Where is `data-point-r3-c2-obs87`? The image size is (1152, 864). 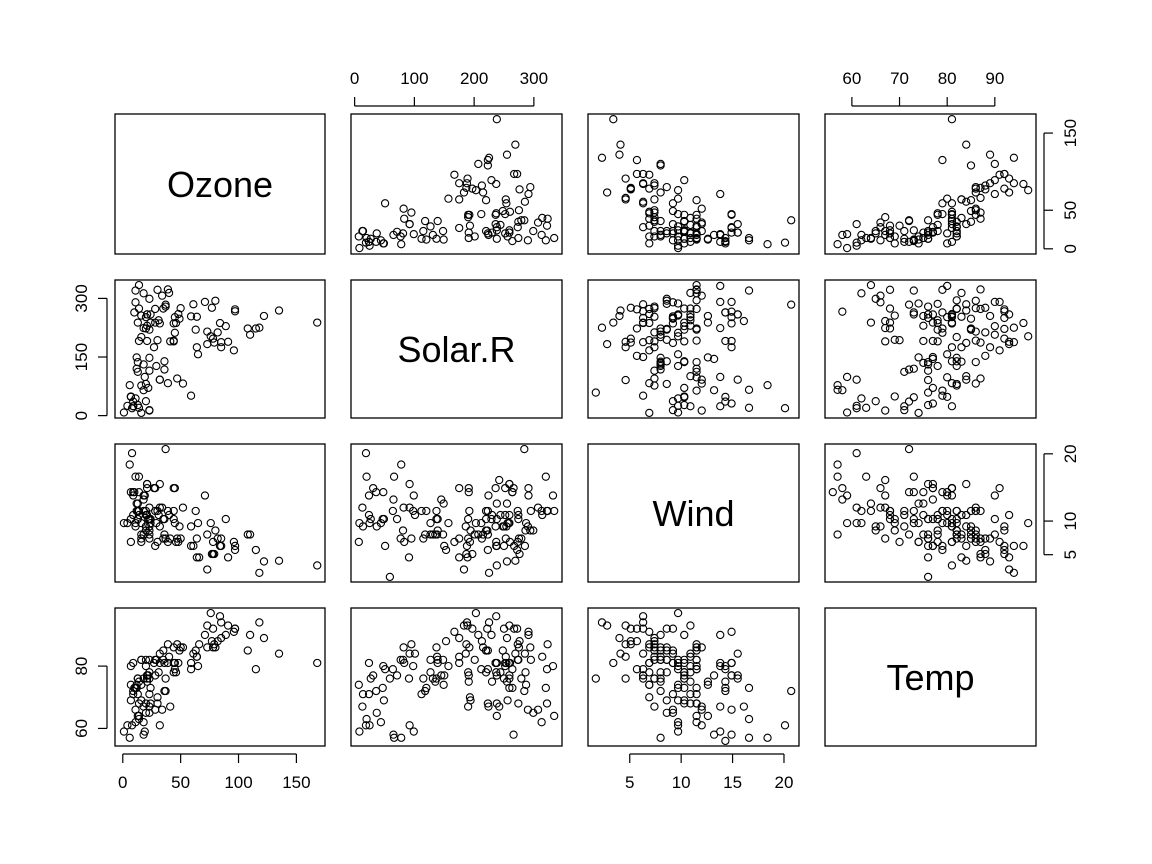
data-point-r3-c2-obs87 is located at coordinates (403, 530).